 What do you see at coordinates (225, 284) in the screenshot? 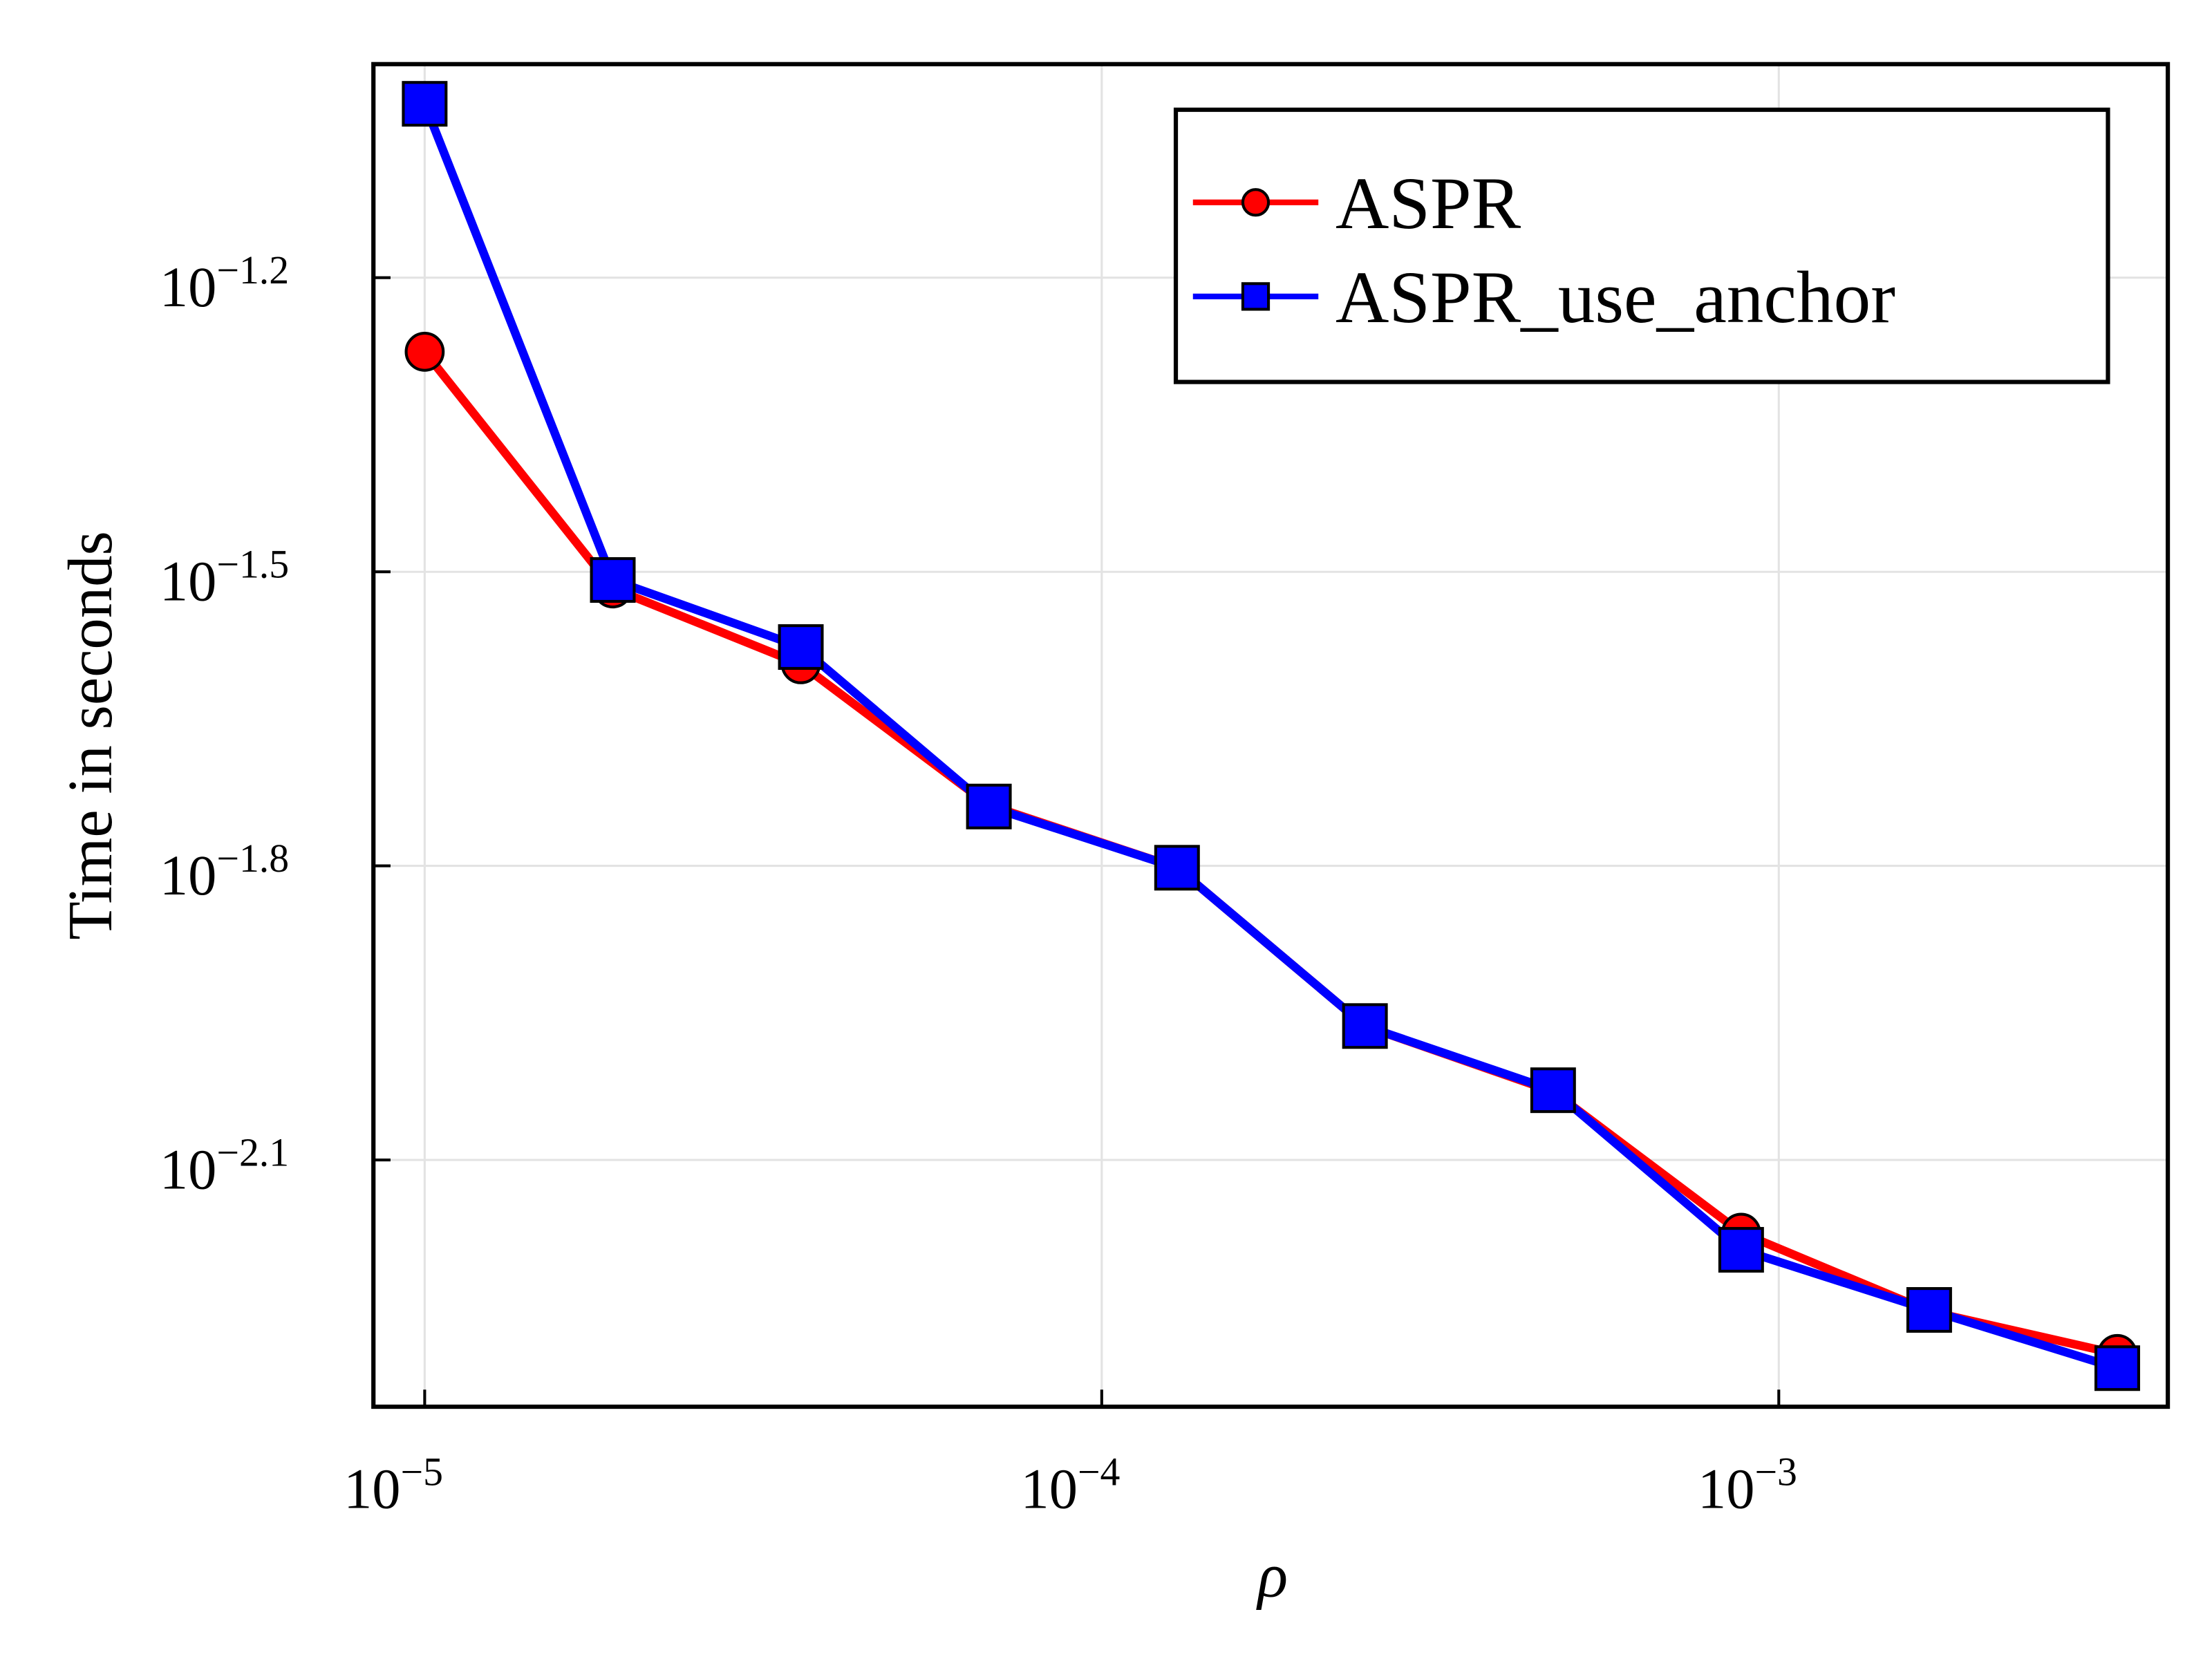
I see `y-tick-label: 10−1.2` at bounding box center [225, 284].